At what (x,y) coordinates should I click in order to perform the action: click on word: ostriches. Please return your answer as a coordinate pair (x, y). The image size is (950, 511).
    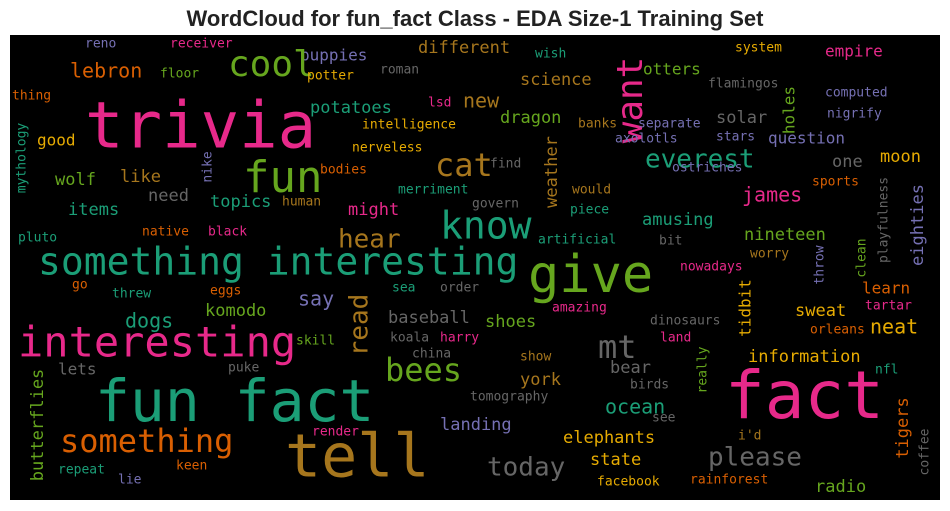
    Looking at the image, I should click on (707, 168).